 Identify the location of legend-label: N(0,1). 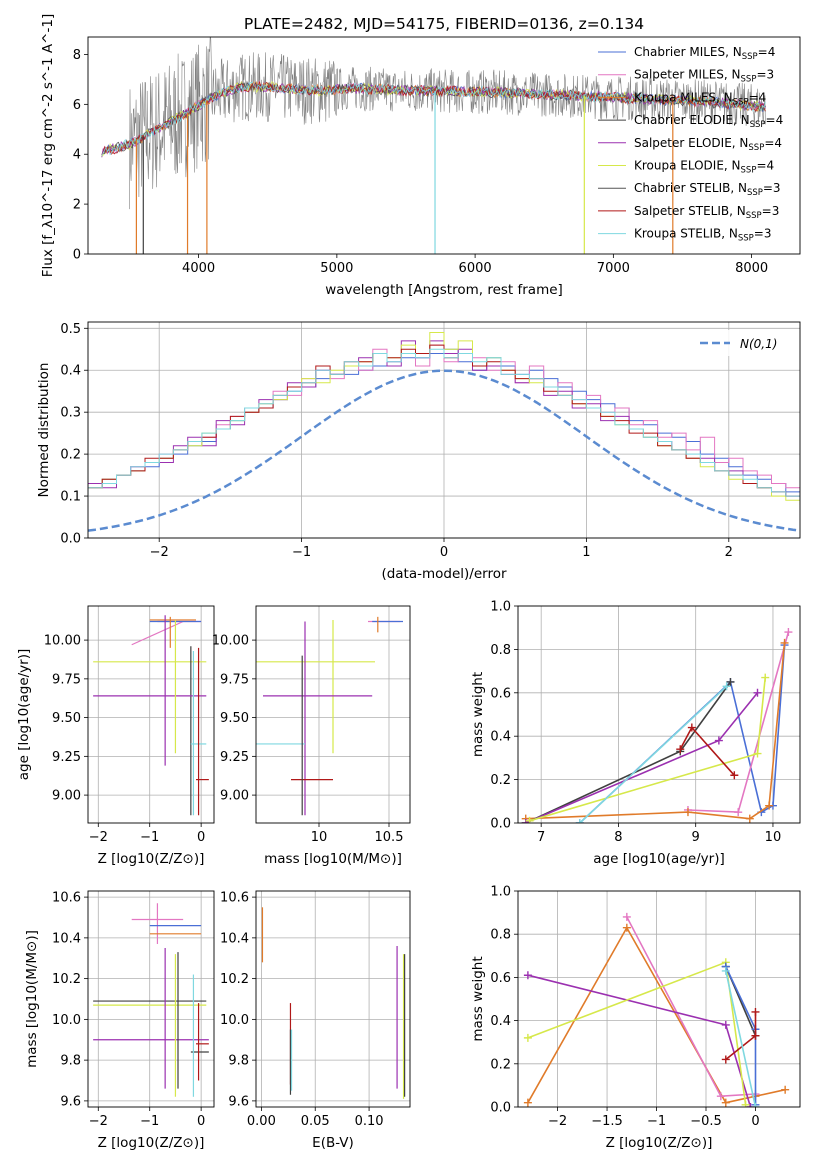
(758, 344).